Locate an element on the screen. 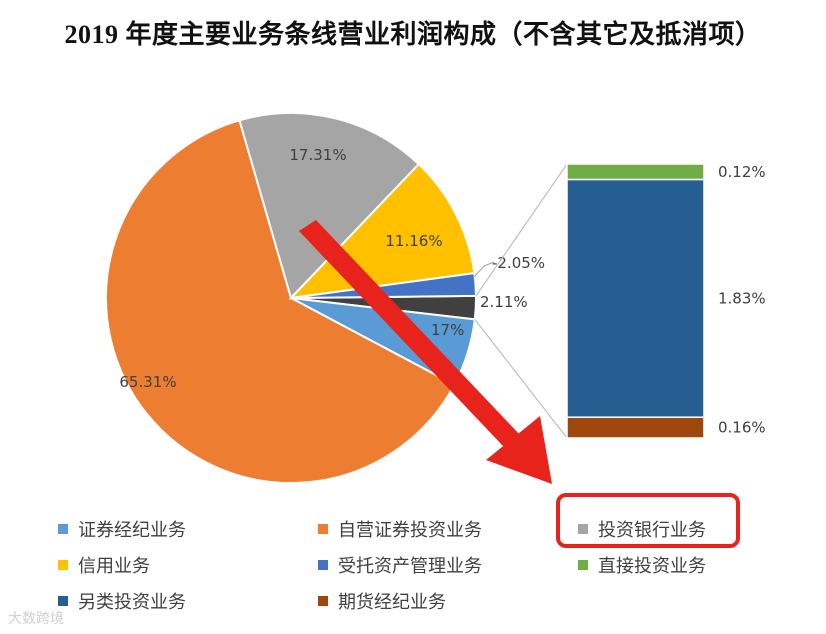 The image size is (826, 634). pie-data-label: 17% is located at coordinates (447, 330).